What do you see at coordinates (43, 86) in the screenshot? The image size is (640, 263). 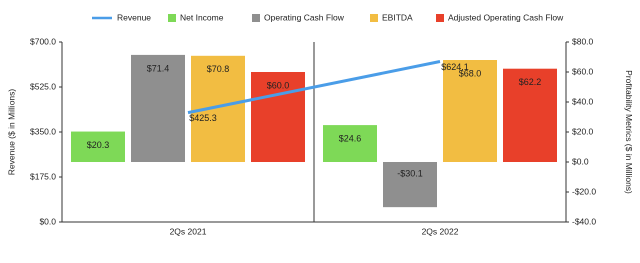 I see `y-tick-label: $525.0` at bounding box center [43, 86].